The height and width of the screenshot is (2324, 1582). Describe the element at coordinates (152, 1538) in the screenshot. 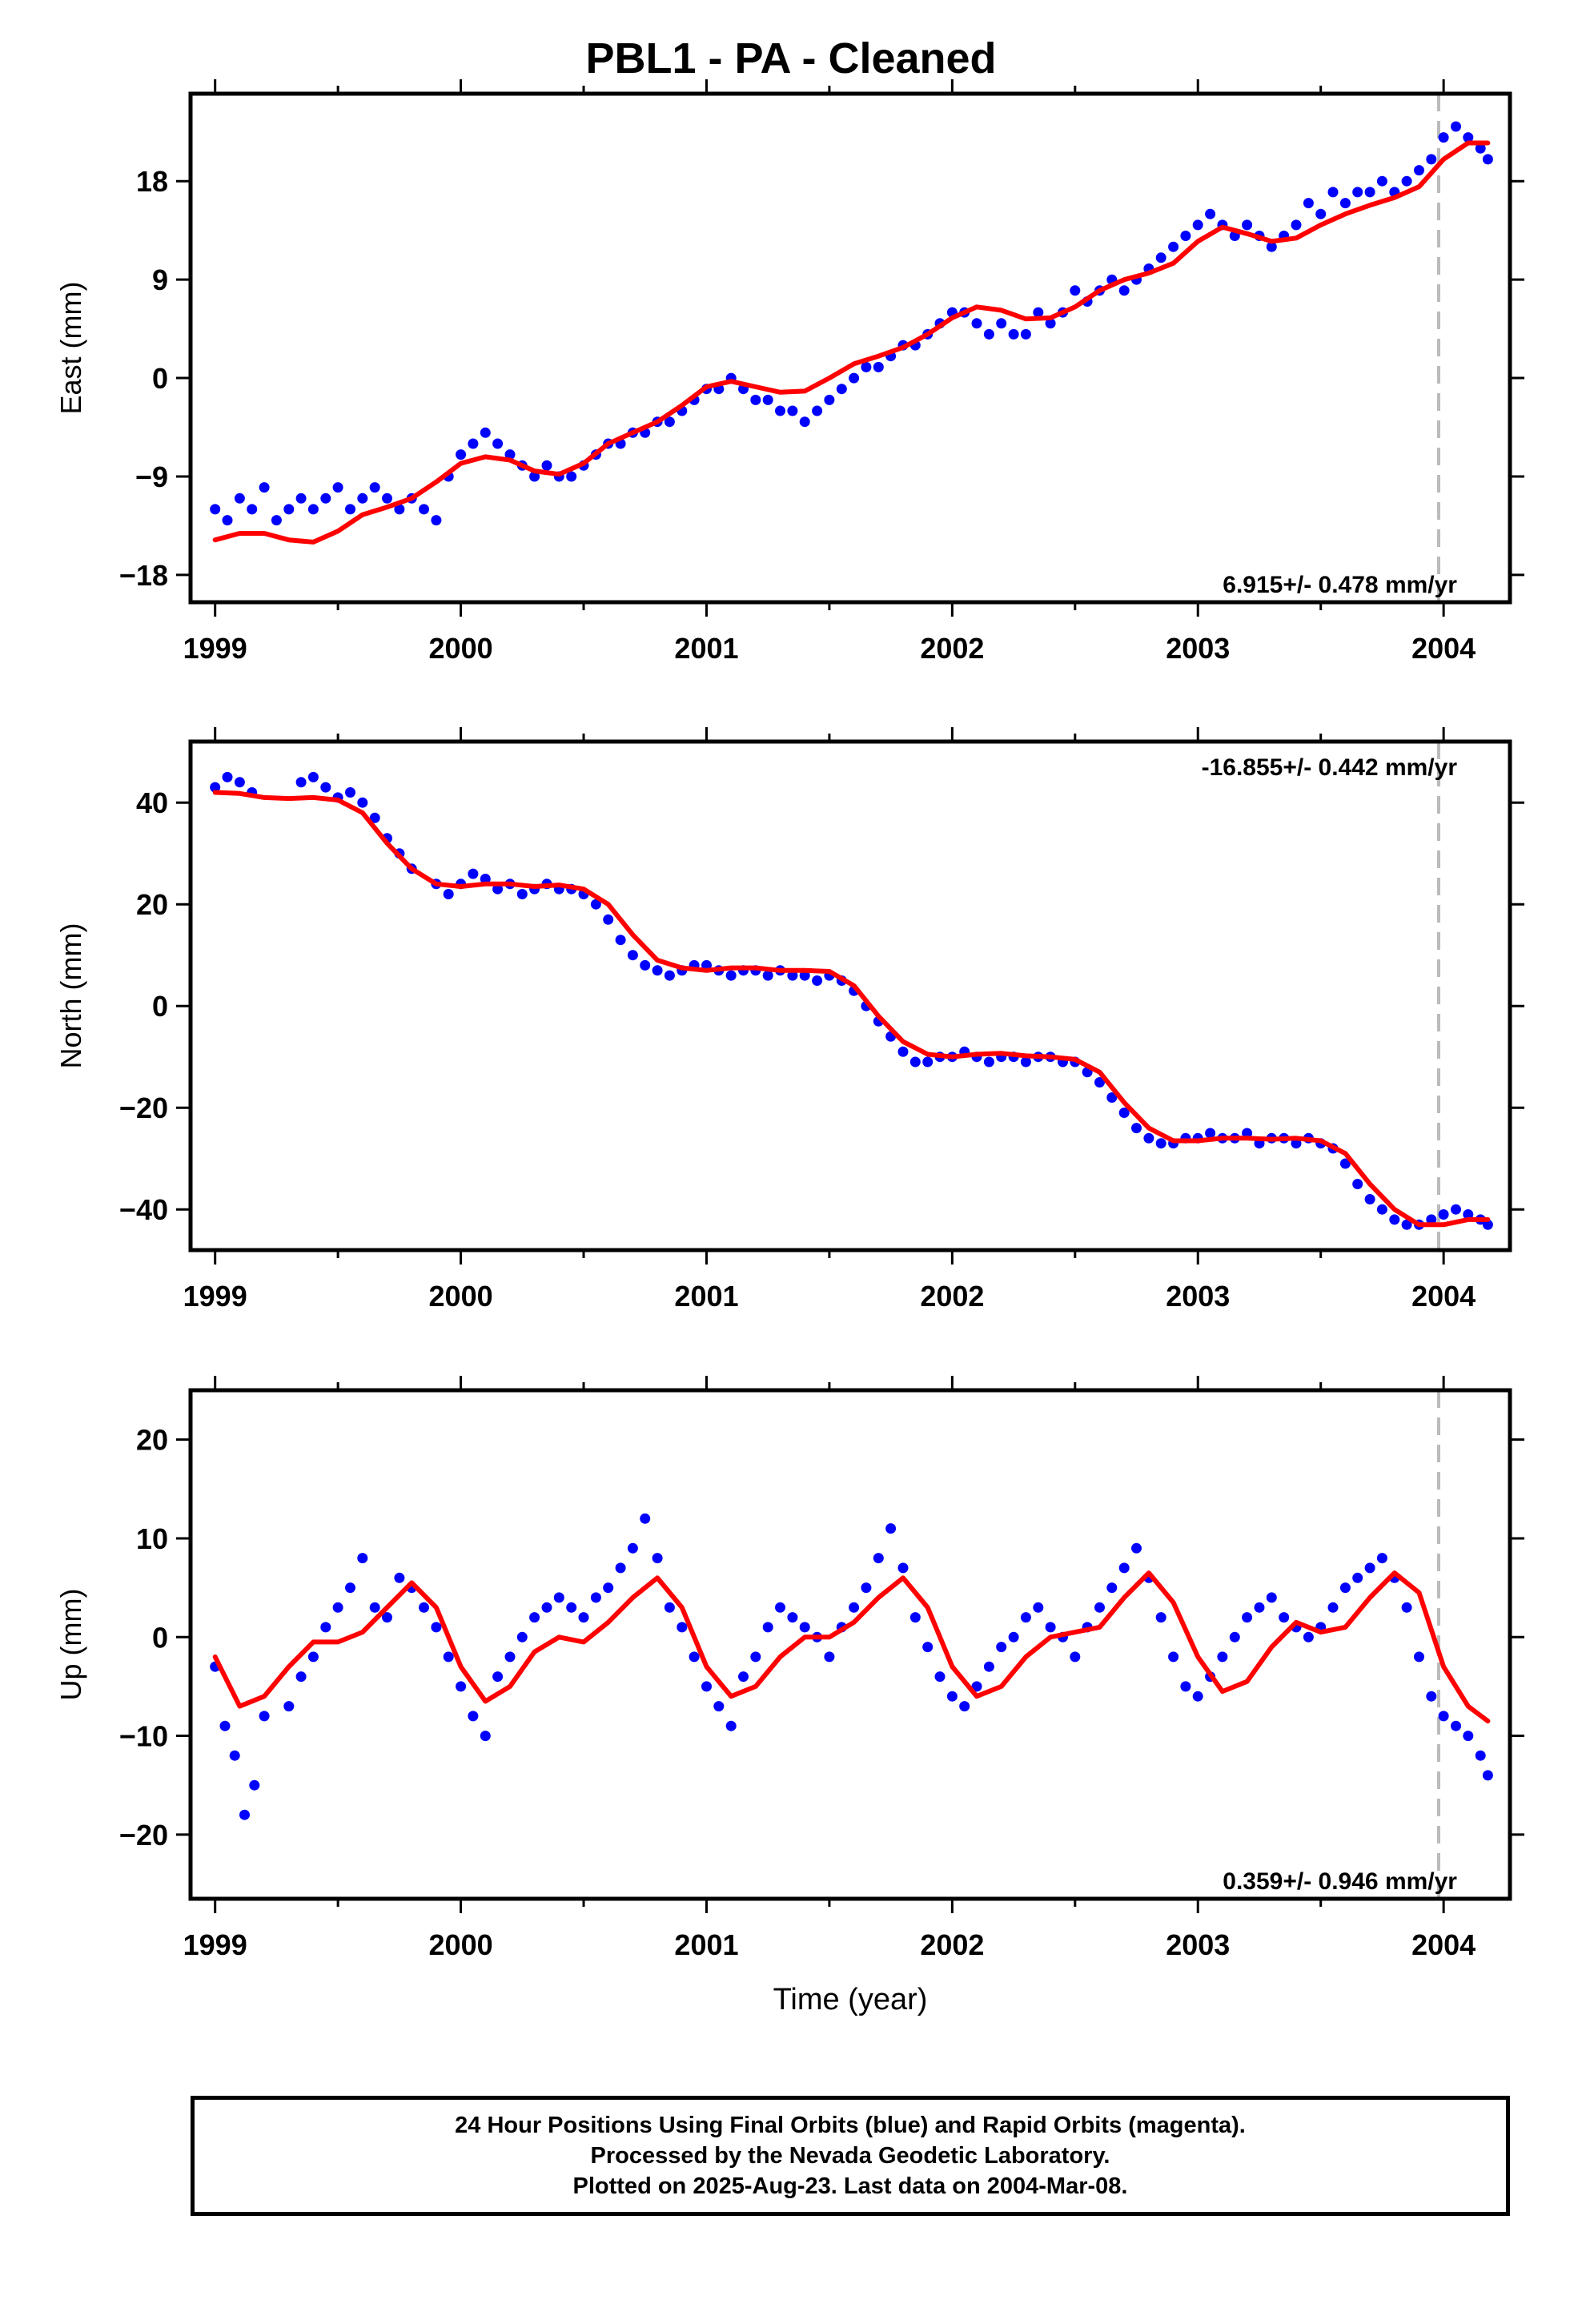

I see `up-y-tick-label: 10` at that location.